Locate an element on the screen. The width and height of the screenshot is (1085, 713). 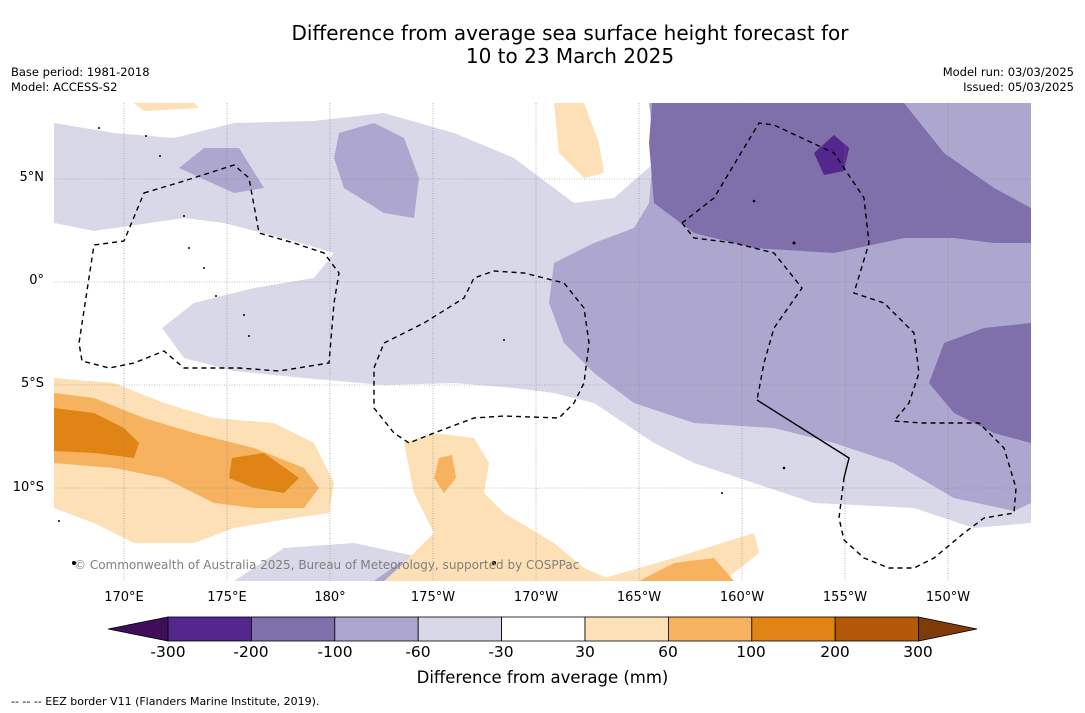
issued-date: Issued: 05/03/2025 is located at coordinates (1018, 87).